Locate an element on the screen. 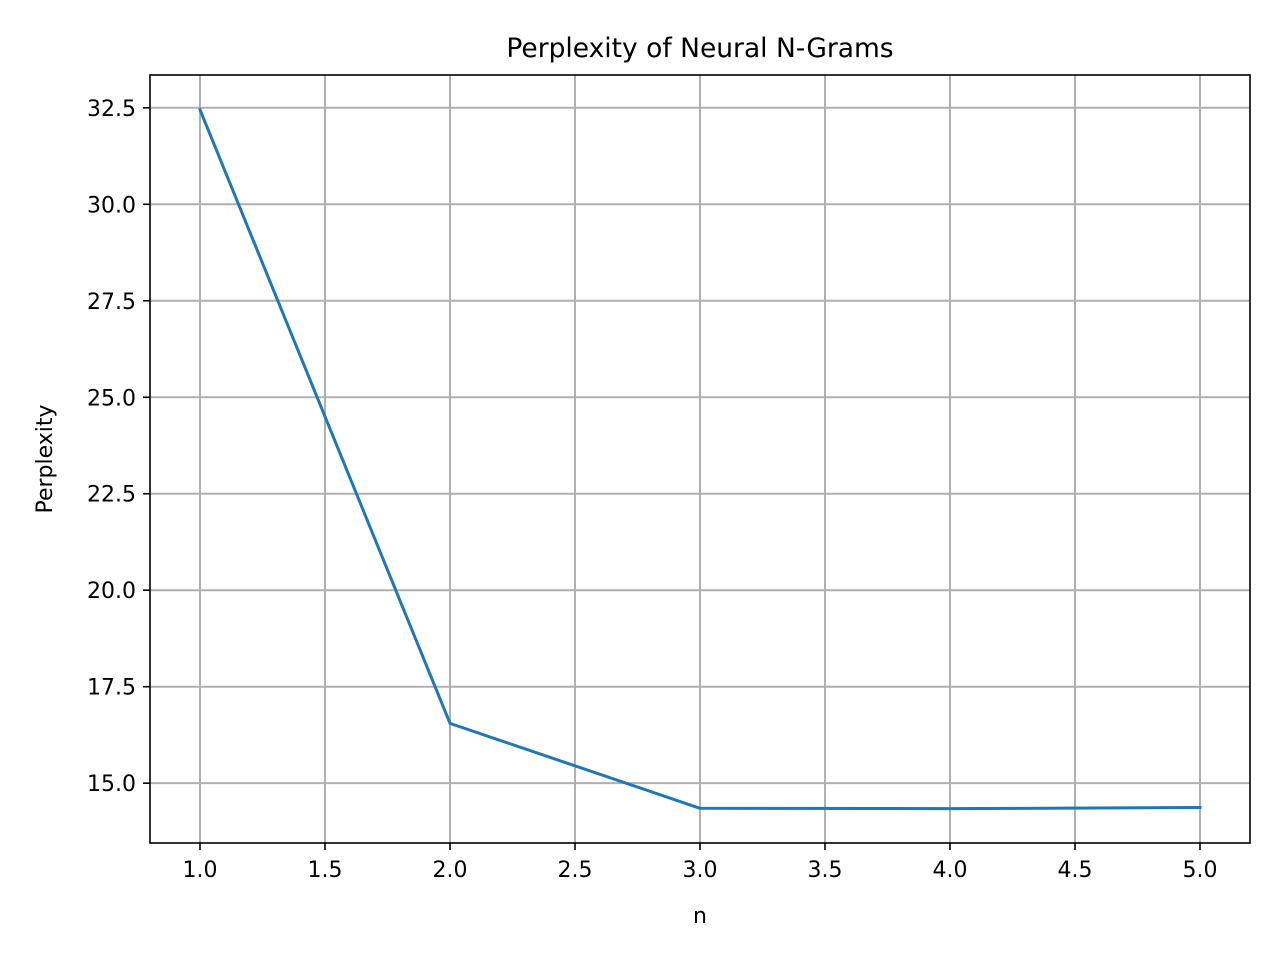  x-axis-label: n is located at coordinates (700, 916).